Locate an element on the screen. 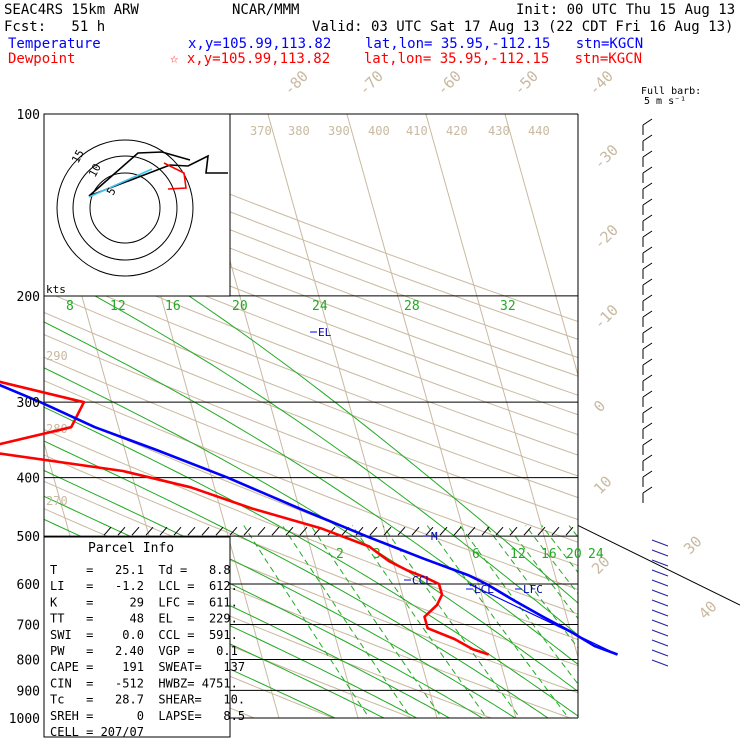  barb-key-title: Full barb: is located at coordinates (671, 91).